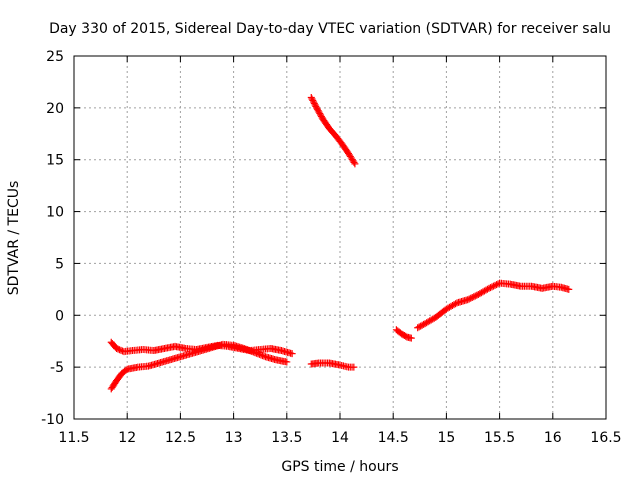 The image size is (640, 480). I want to click on series-arc-b, so click(199, 366).